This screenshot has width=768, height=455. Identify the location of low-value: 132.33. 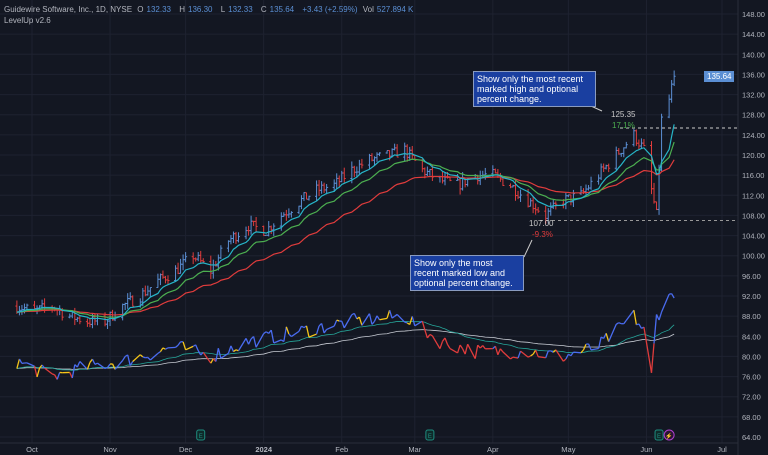
(240, 9).